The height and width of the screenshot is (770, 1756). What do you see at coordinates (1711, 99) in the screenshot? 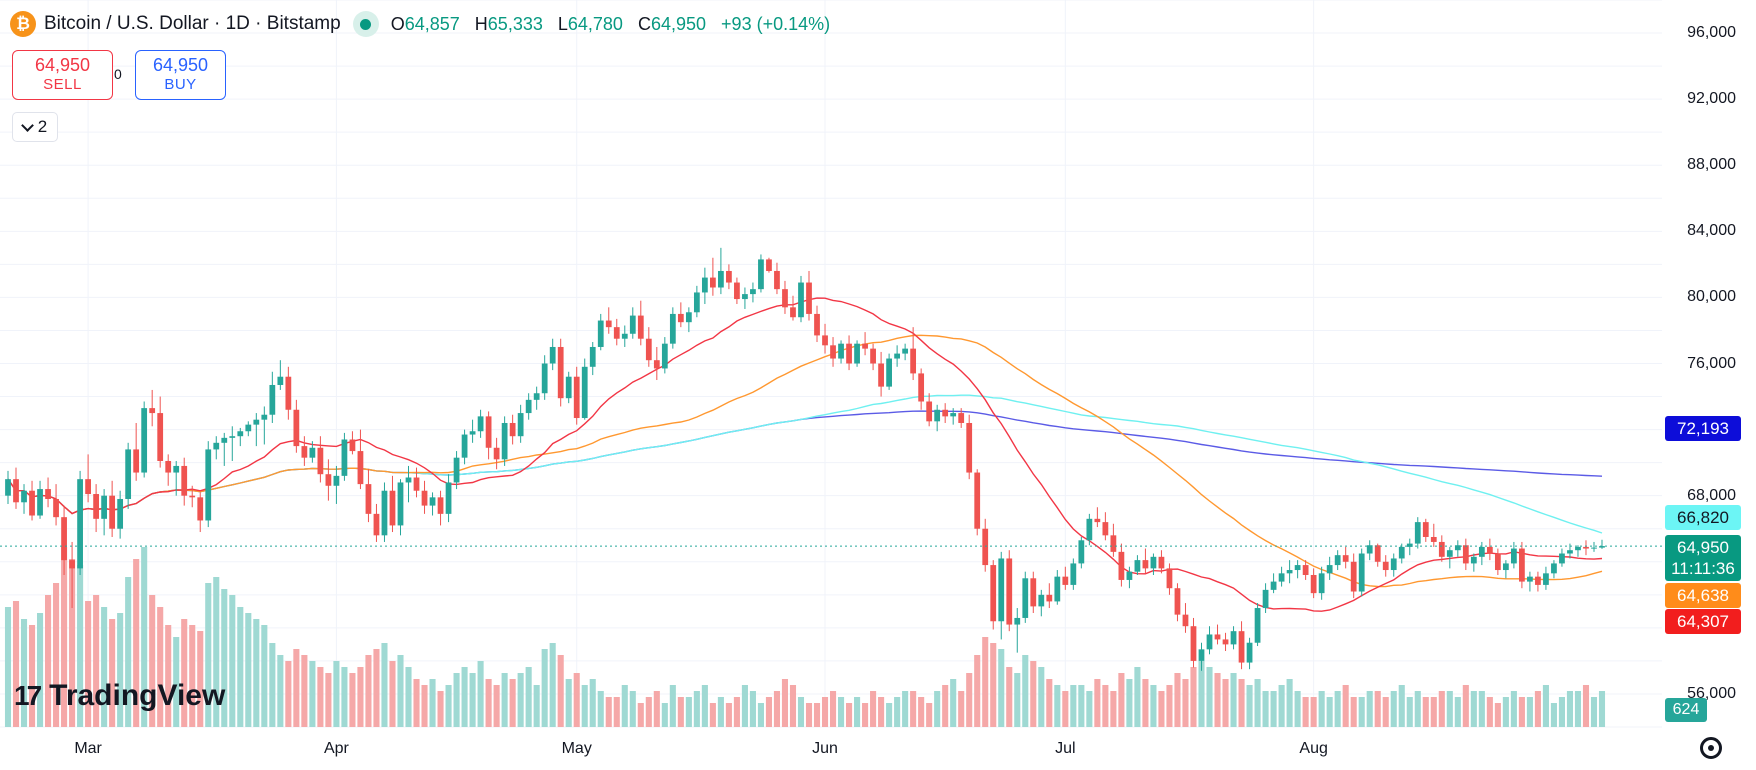
I see `y-tick-label: 92,000` at bounding box center [1711, 99].